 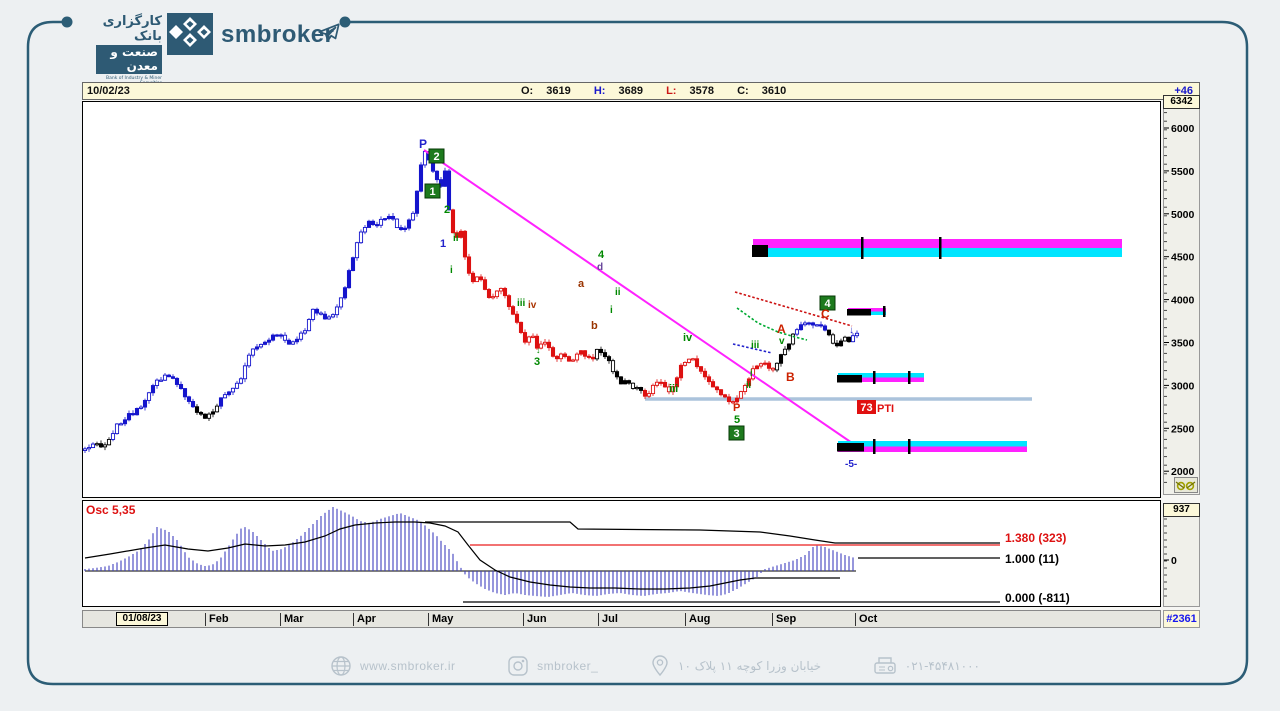 I want to click on svg-text: 4000, so click(x=1183, y=301).